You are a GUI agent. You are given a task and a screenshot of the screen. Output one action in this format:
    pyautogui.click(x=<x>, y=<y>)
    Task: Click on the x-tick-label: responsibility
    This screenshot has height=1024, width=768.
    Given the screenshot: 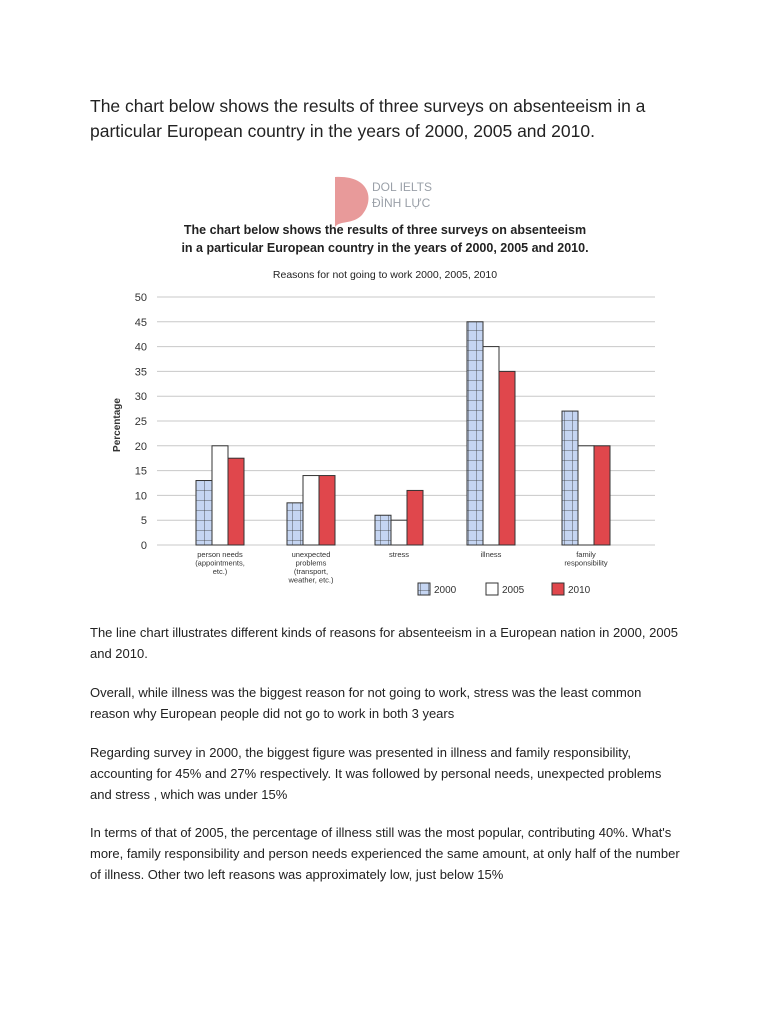 What is the action you would take?
    pyautogui.click(x=586, y=563)
    